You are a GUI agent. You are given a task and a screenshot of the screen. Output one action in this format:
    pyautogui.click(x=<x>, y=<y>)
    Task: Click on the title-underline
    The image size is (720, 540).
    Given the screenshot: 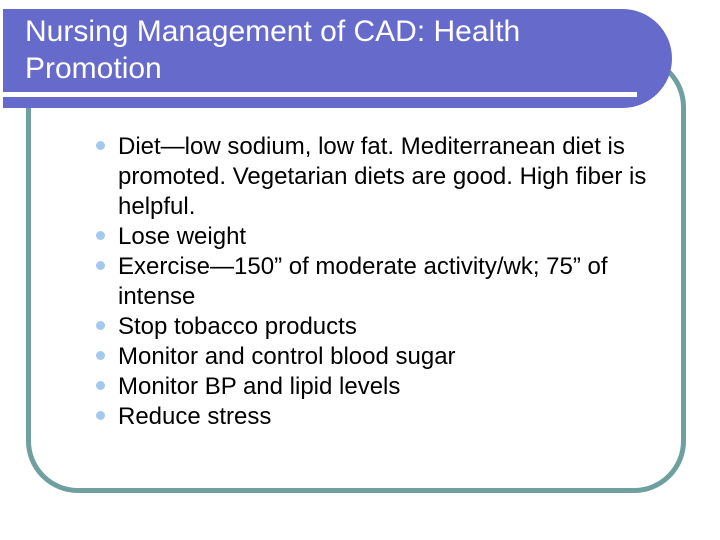 What is the action you would take?
    pyautogui.click(x=320, y=94)
    